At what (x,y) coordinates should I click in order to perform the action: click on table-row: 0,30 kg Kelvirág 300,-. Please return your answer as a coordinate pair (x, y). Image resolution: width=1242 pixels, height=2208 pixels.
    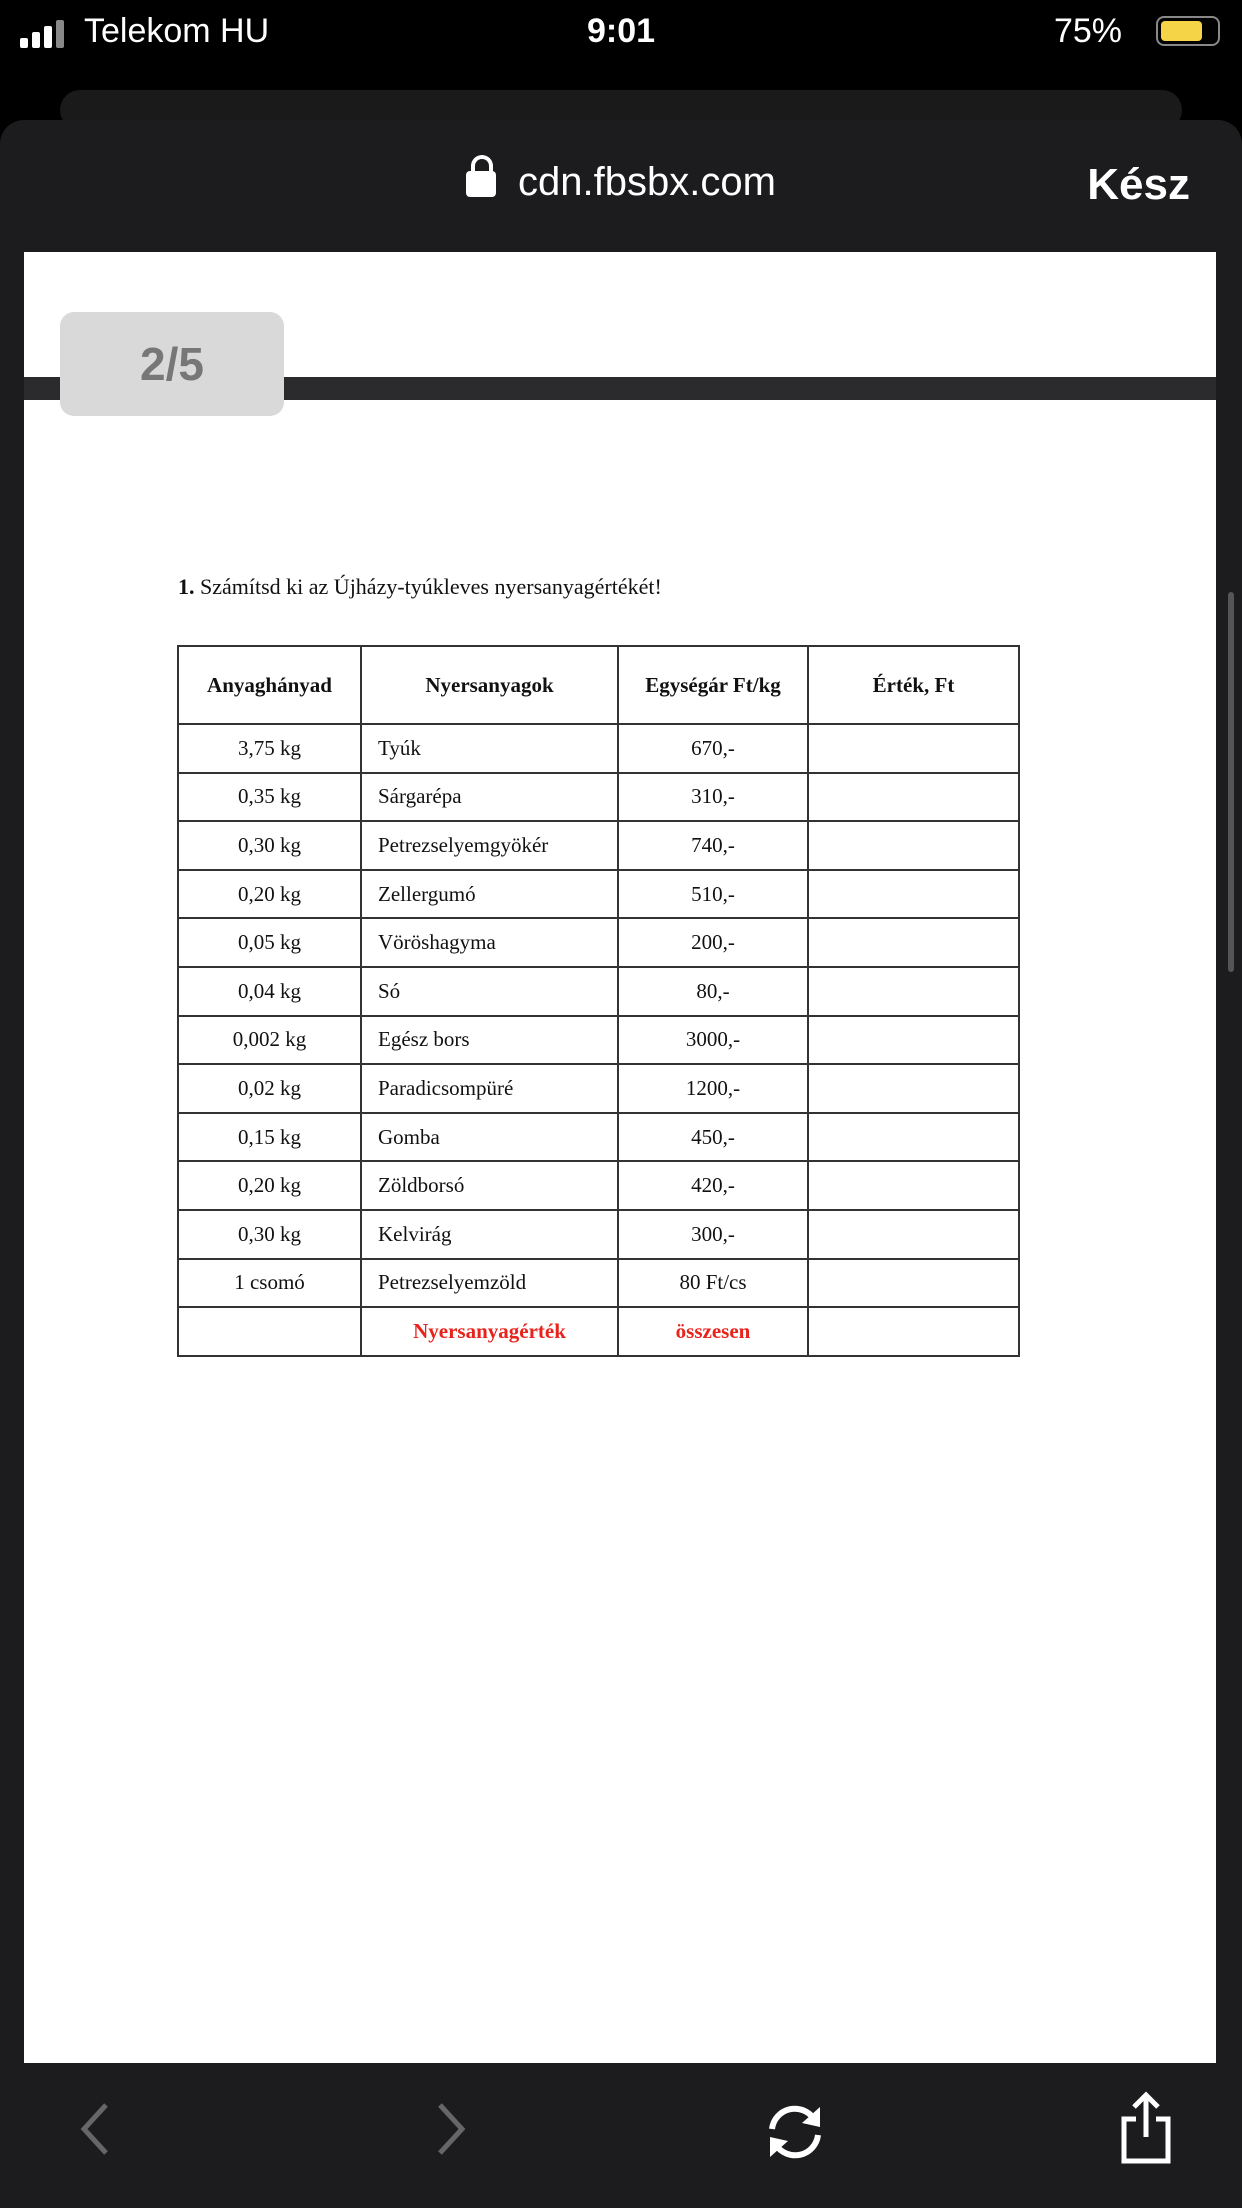
    Looking at the image, I should click on (598, 1234).